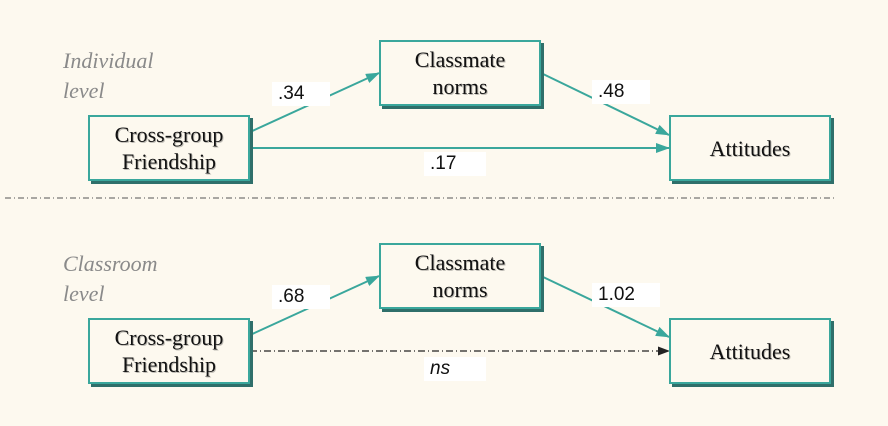  What do you see at coordinates (626, 295) in the screenshot?
I see `coef-cls-norms-attitudes: 1.02` at bounding box center [626, 295].